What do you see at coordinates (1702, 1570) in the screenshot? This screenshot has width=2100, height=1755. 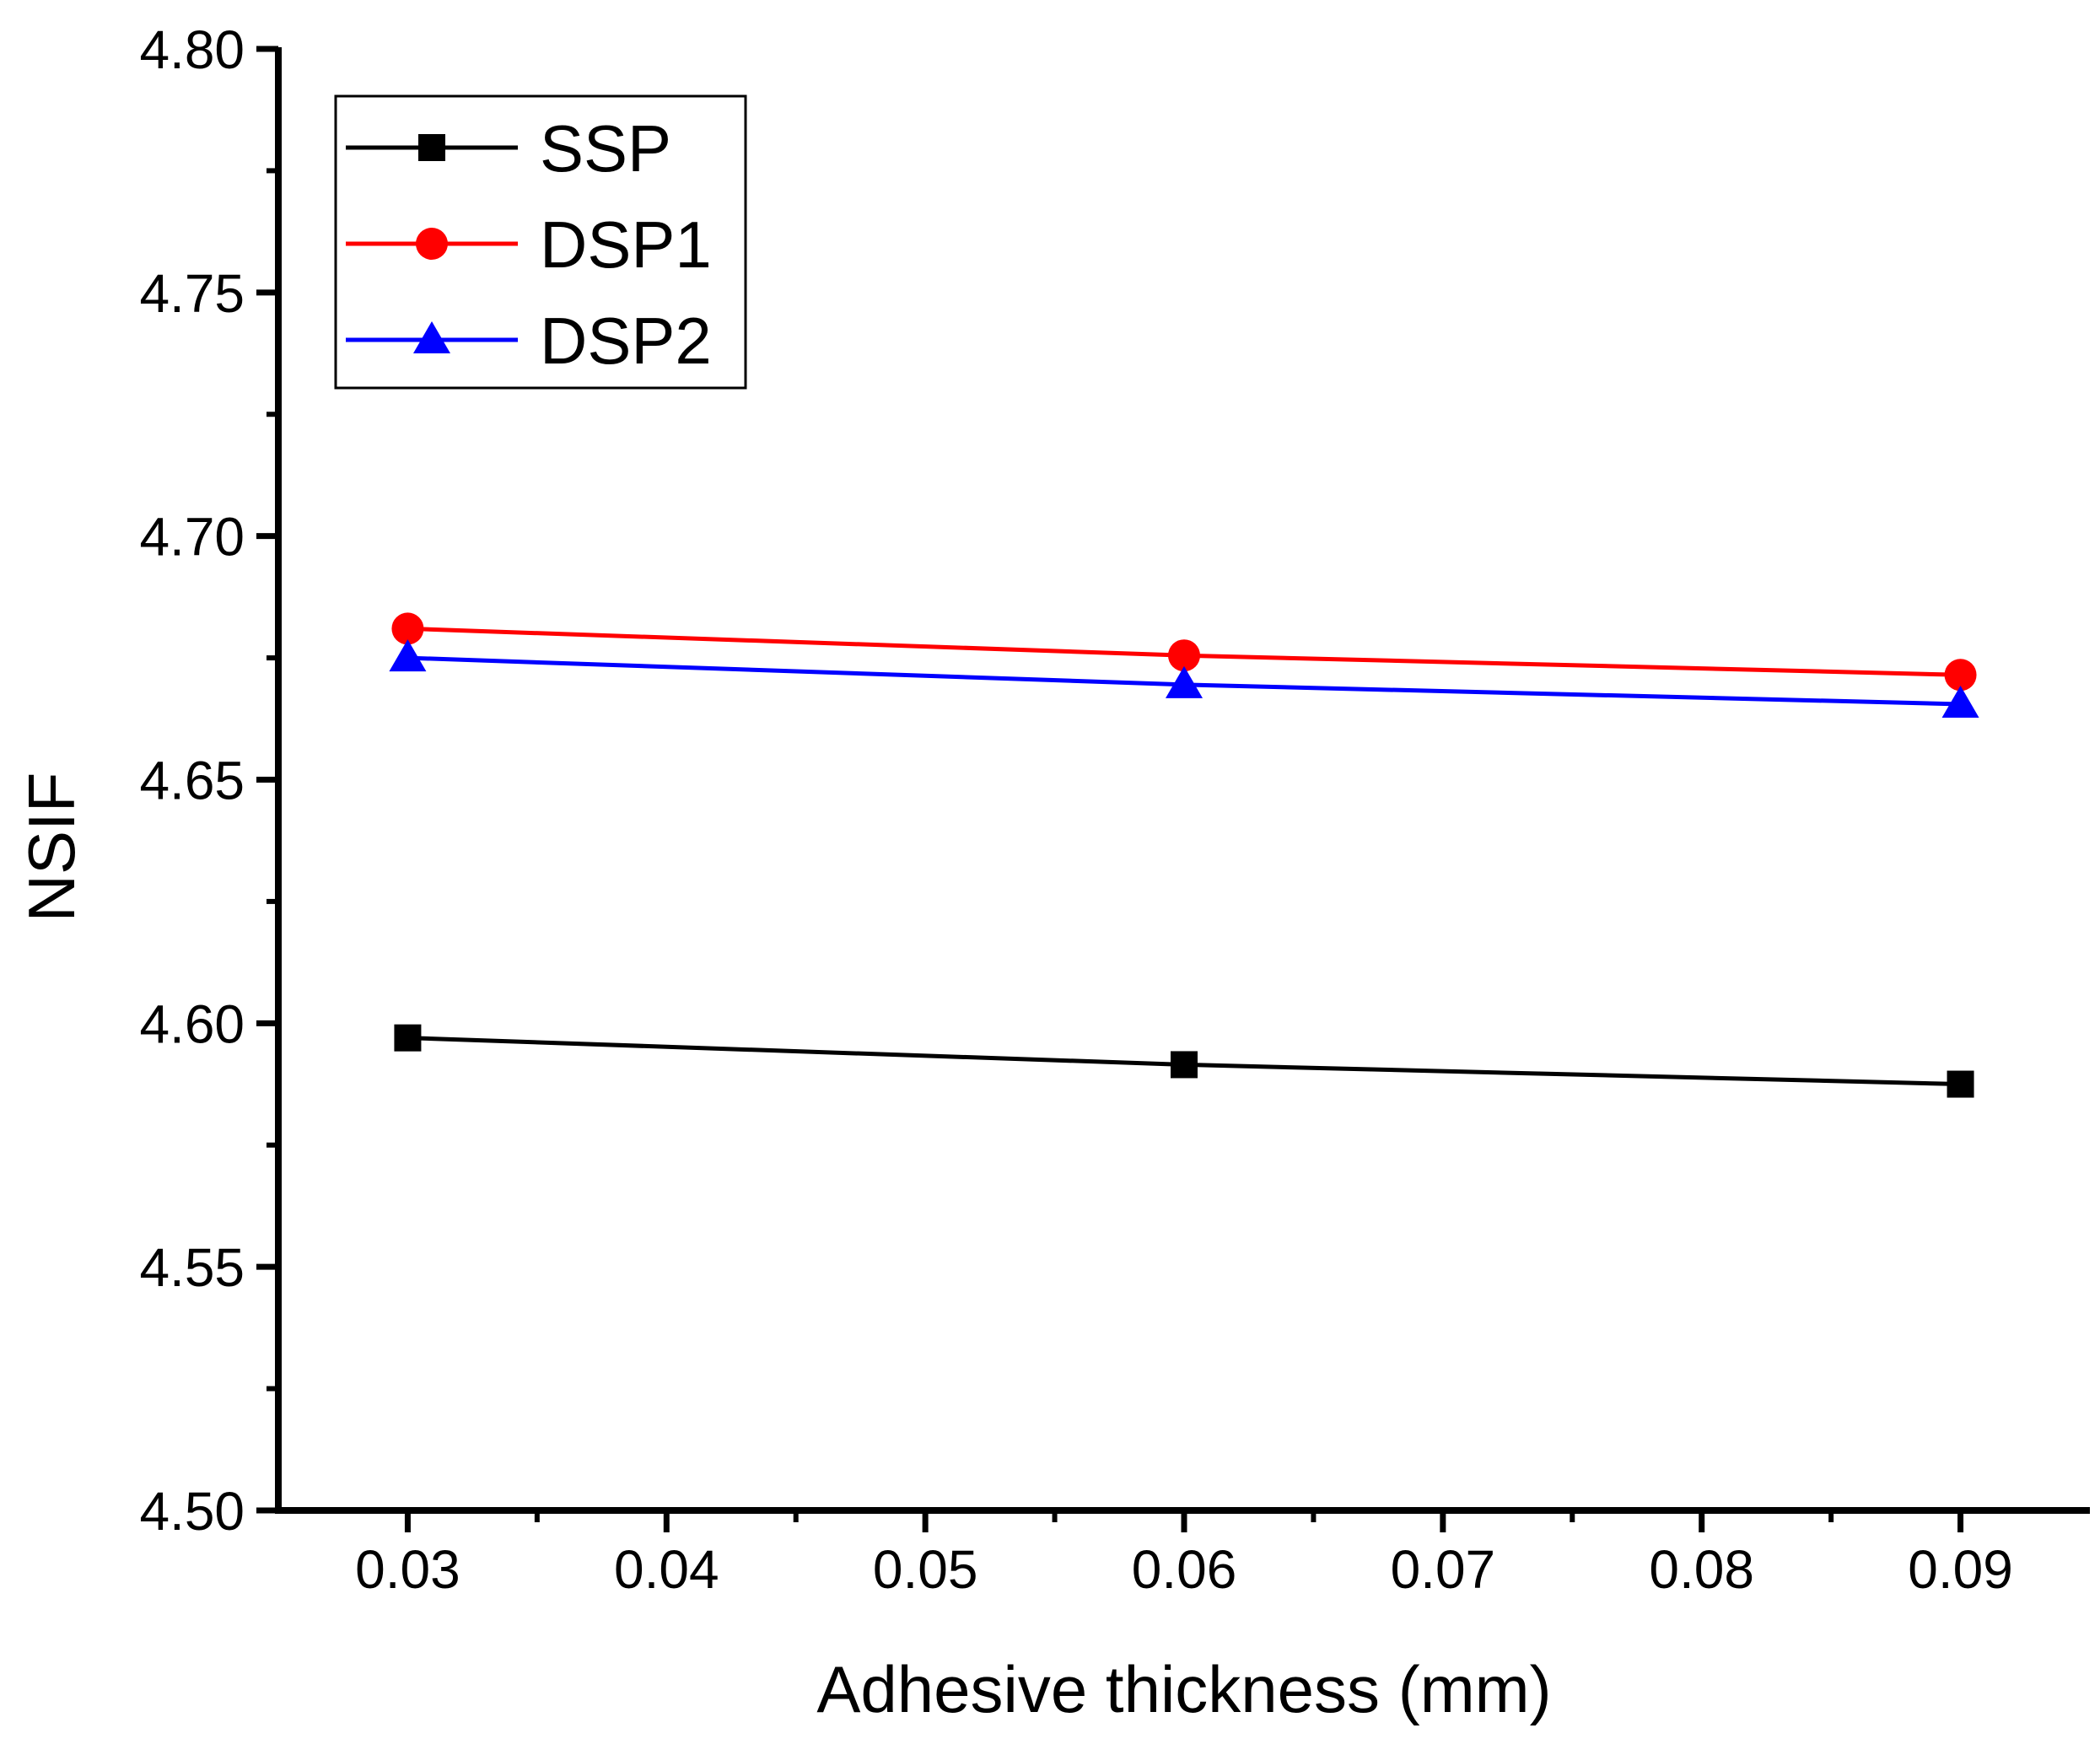 I see `x-tick-label: 0.08` at bounding box center [1702, 1570].